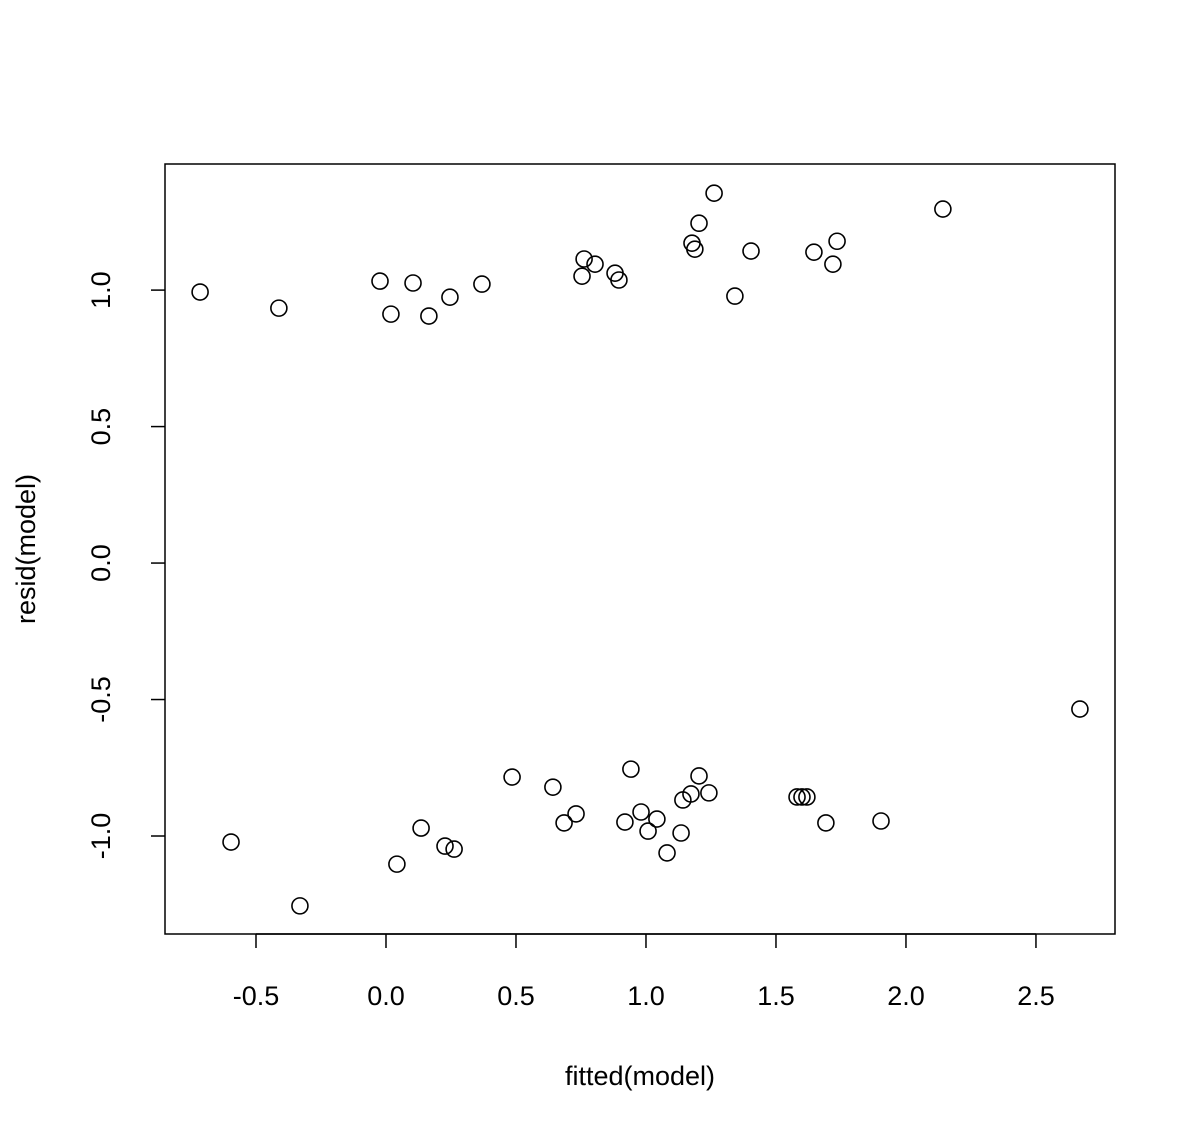 Image resolution: width=1200 pixels, height=1140 pixels. Describe the element at coordinates (906, 996) in the screenshot. I see `x-tick-label: 2.0` at that location.